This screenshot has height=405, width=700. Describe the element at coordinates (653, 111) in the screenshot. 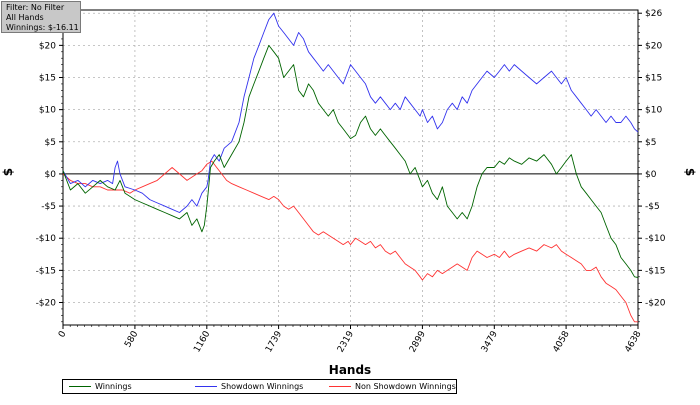

I see `y-tick-label-right: $10` at that location.